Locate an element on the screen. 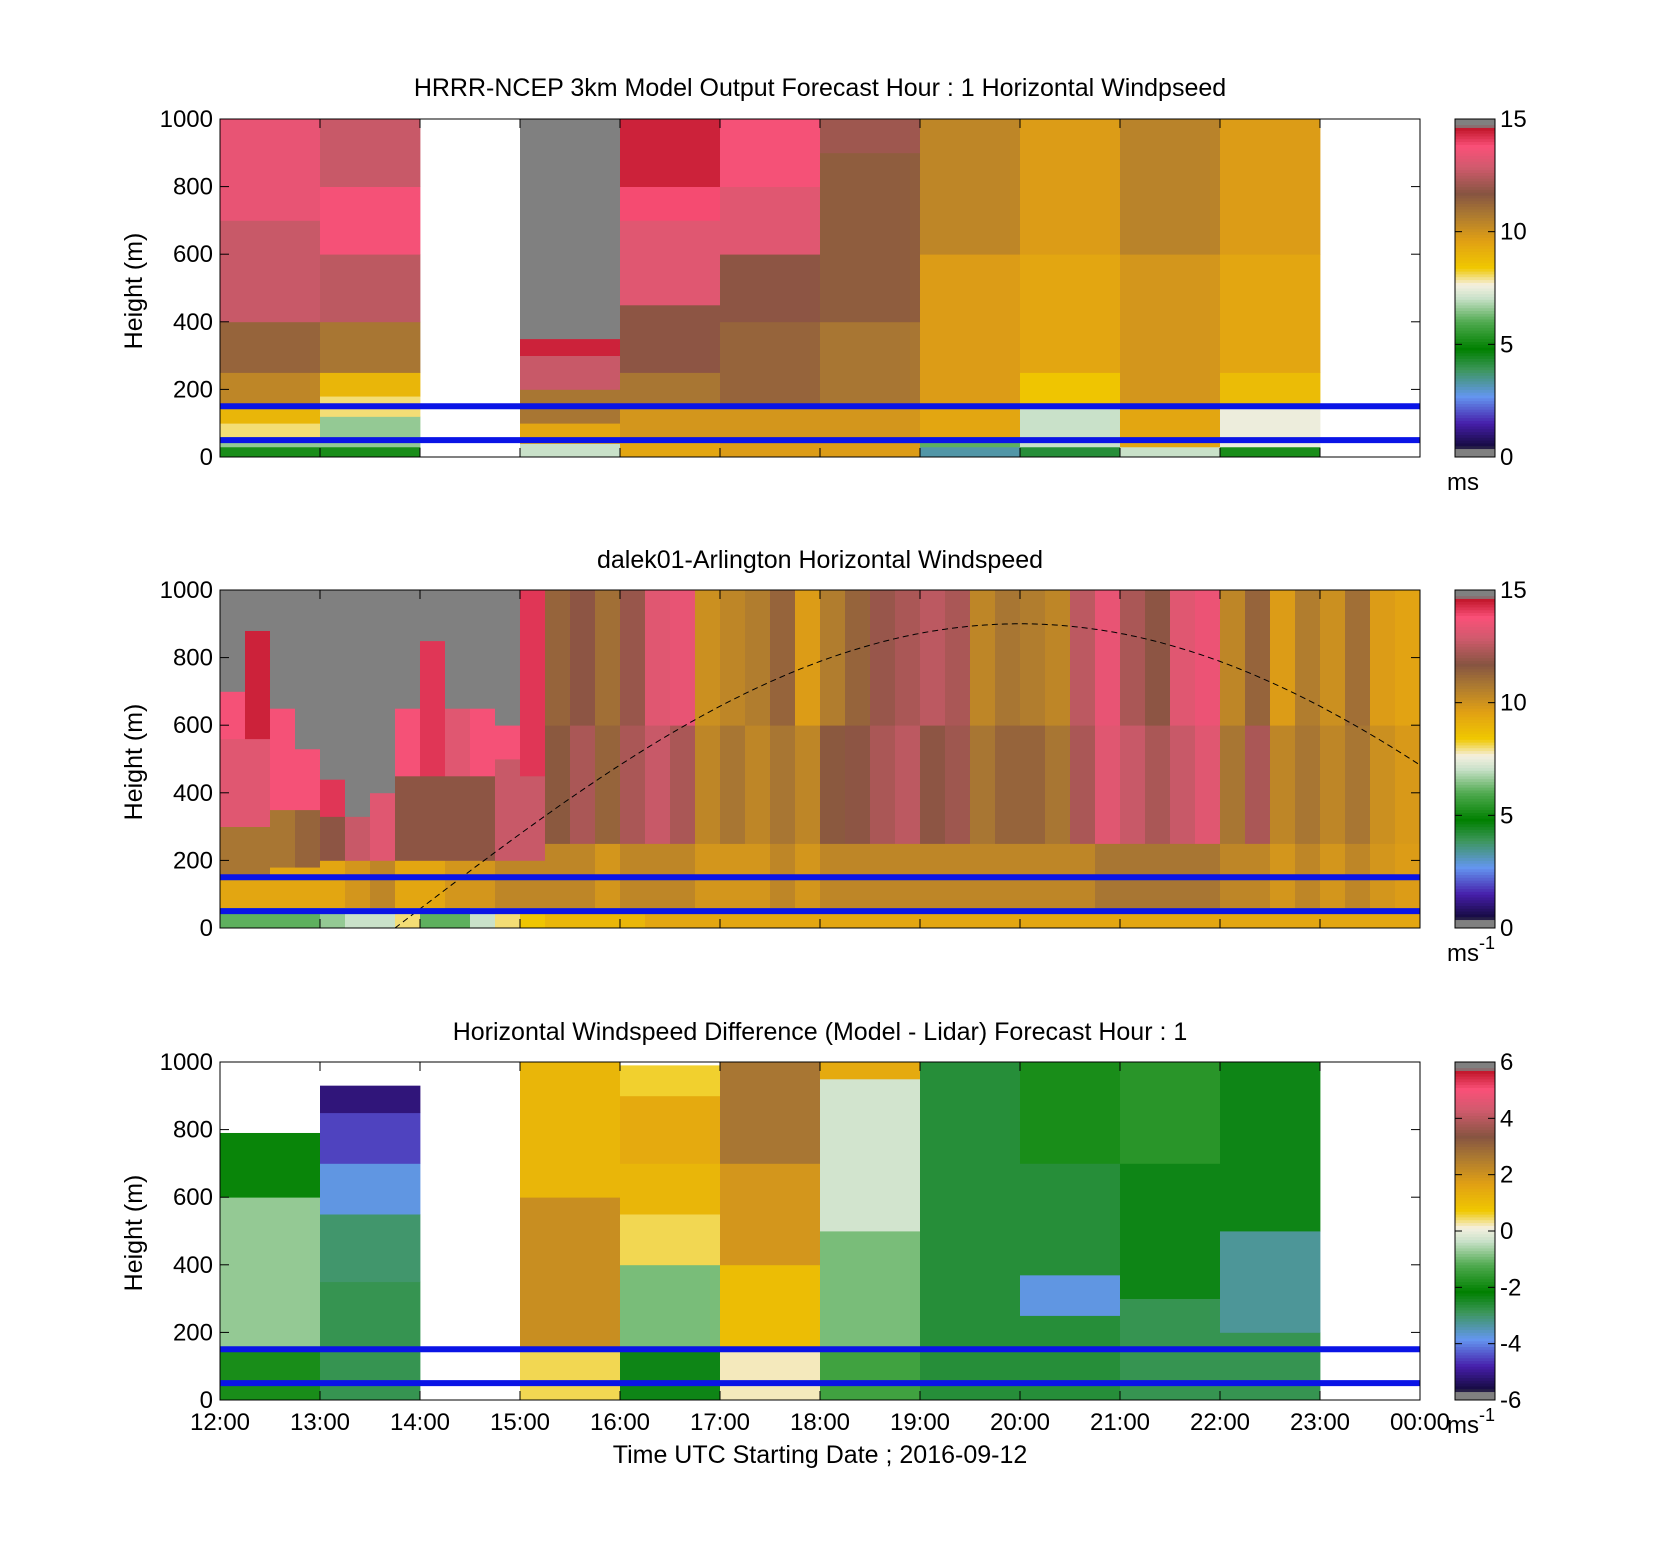  colorbar-unit: ms-1 is located at coordinates (1471, 1422).